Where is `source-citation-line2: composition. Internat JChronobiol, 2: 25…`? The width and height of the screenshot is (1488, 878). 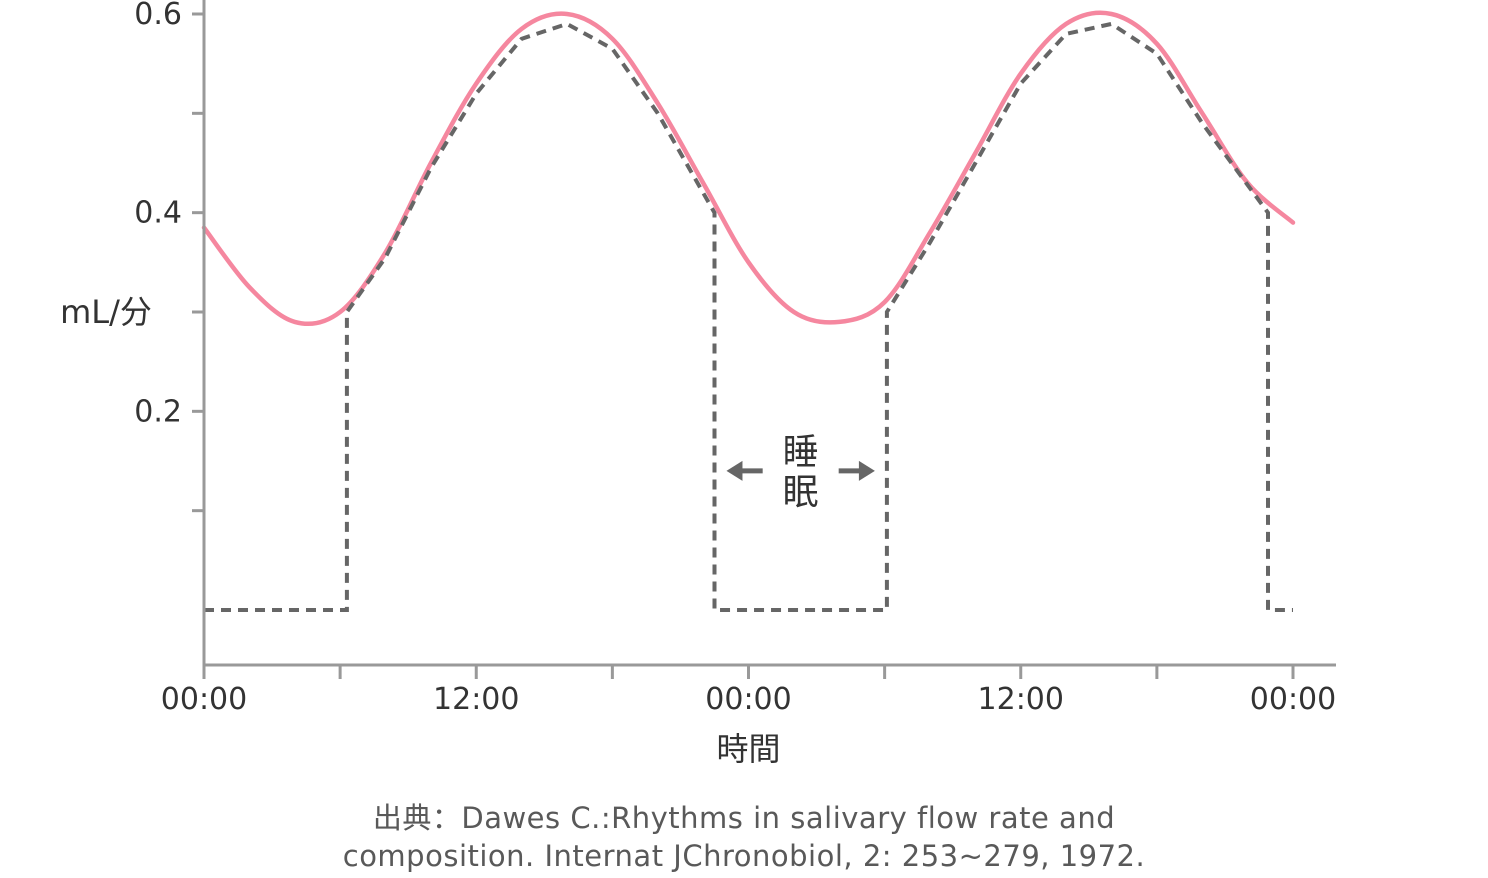
source-citation-line2: composition. Internat JChronobiol, 2: 25… is located at coordinates (744, 856).